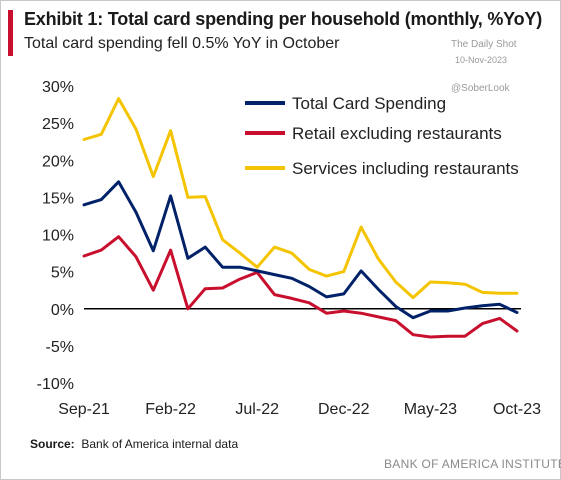 The height and width of the screenshot is (480, 561). What do you see at coordinates (480, 88) in the screenshot?
I see `watermark-handle: @SoberLook` at bounding box center [480, 88].